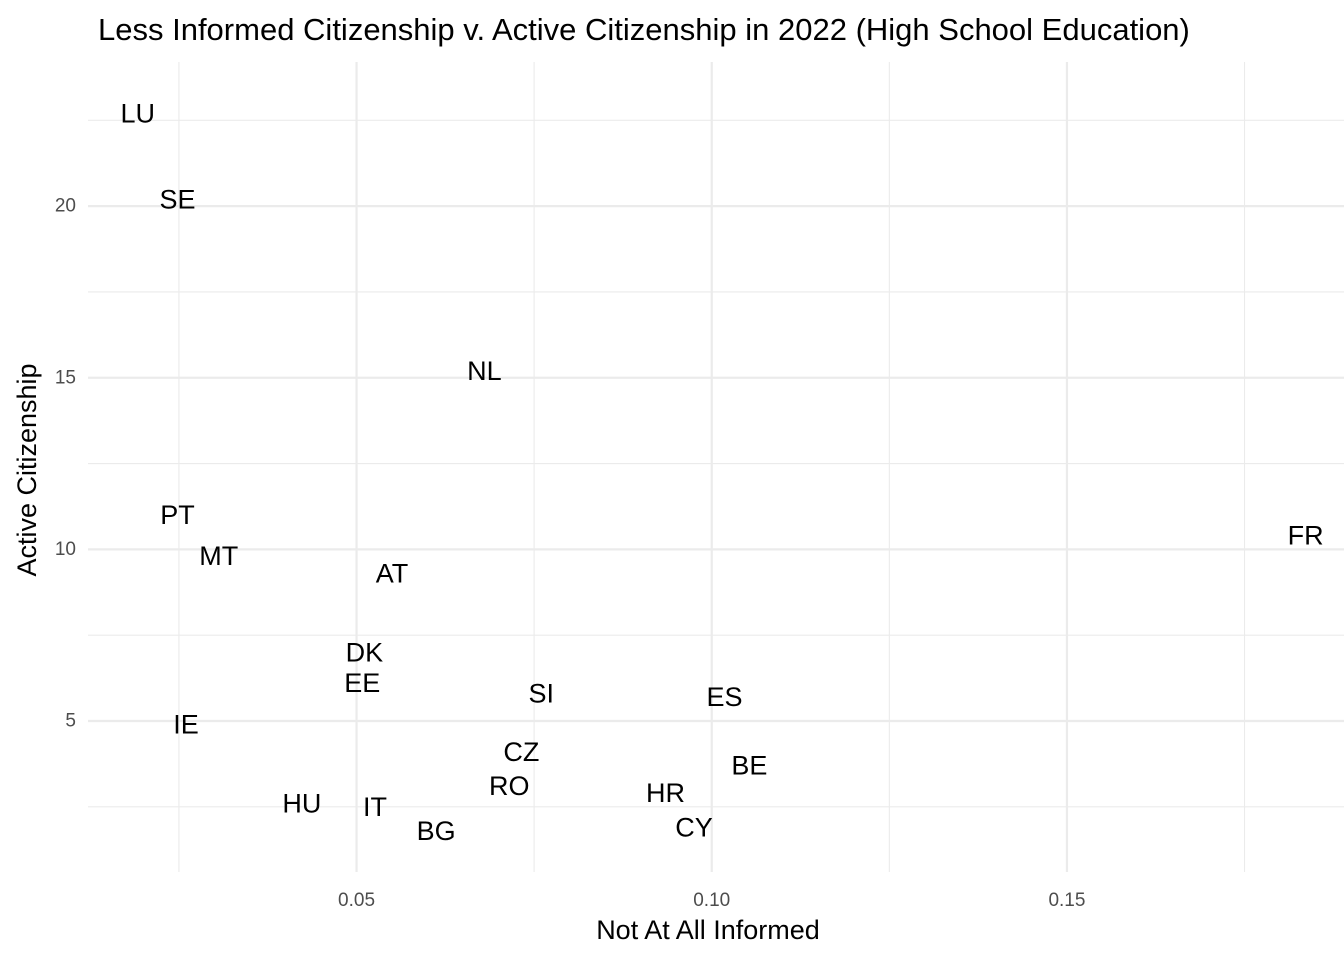 The image size is (1344, 960). I want to click on point-label-es: ES, so click(725, 697).